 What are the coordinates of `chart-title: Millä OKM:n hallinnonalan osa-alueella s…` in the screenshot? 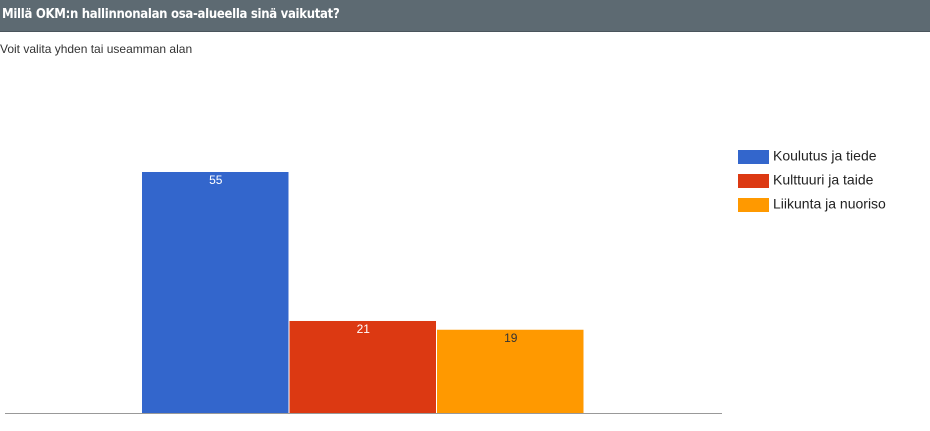 It's located at (171, 14).